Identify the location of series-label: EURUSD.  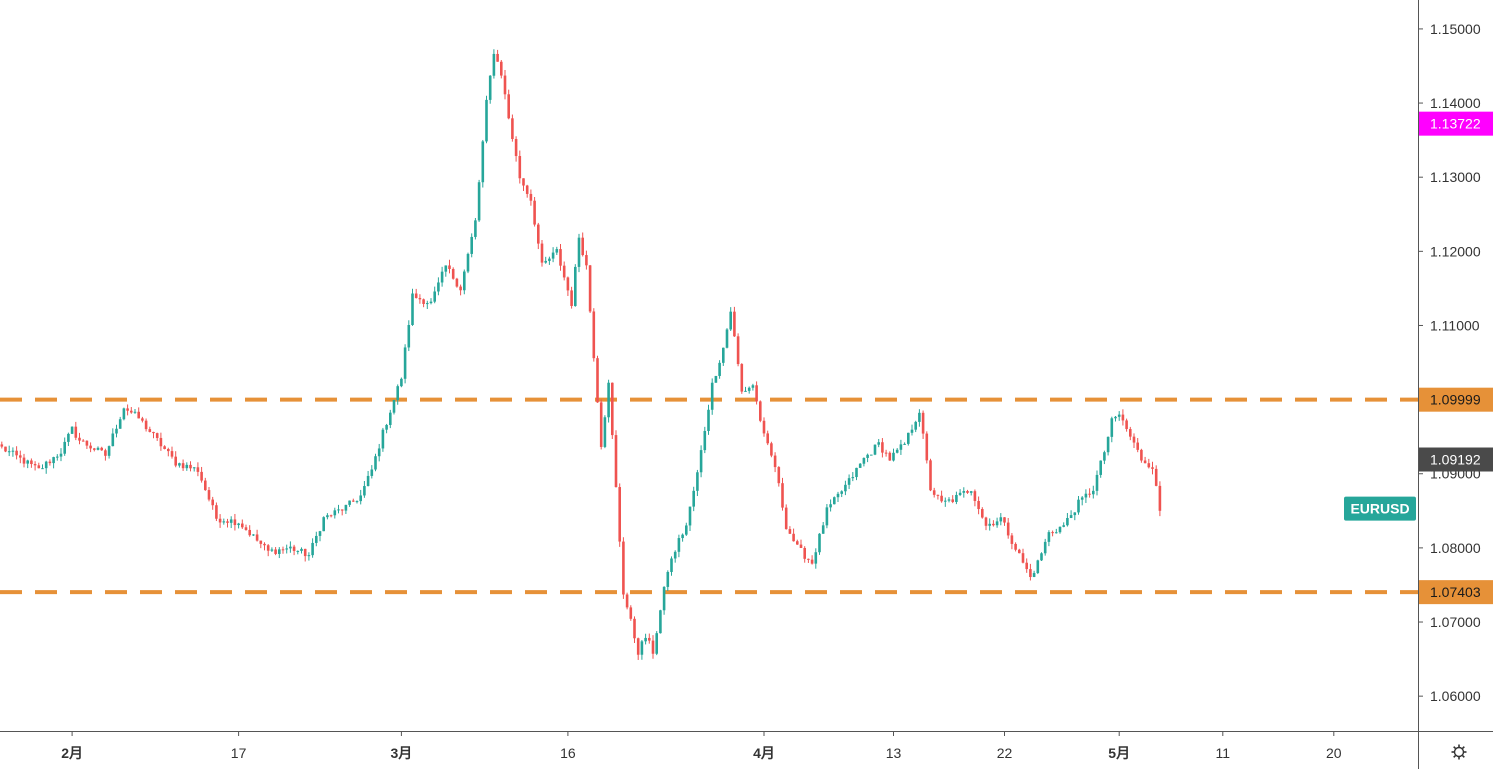
(1380, 508).